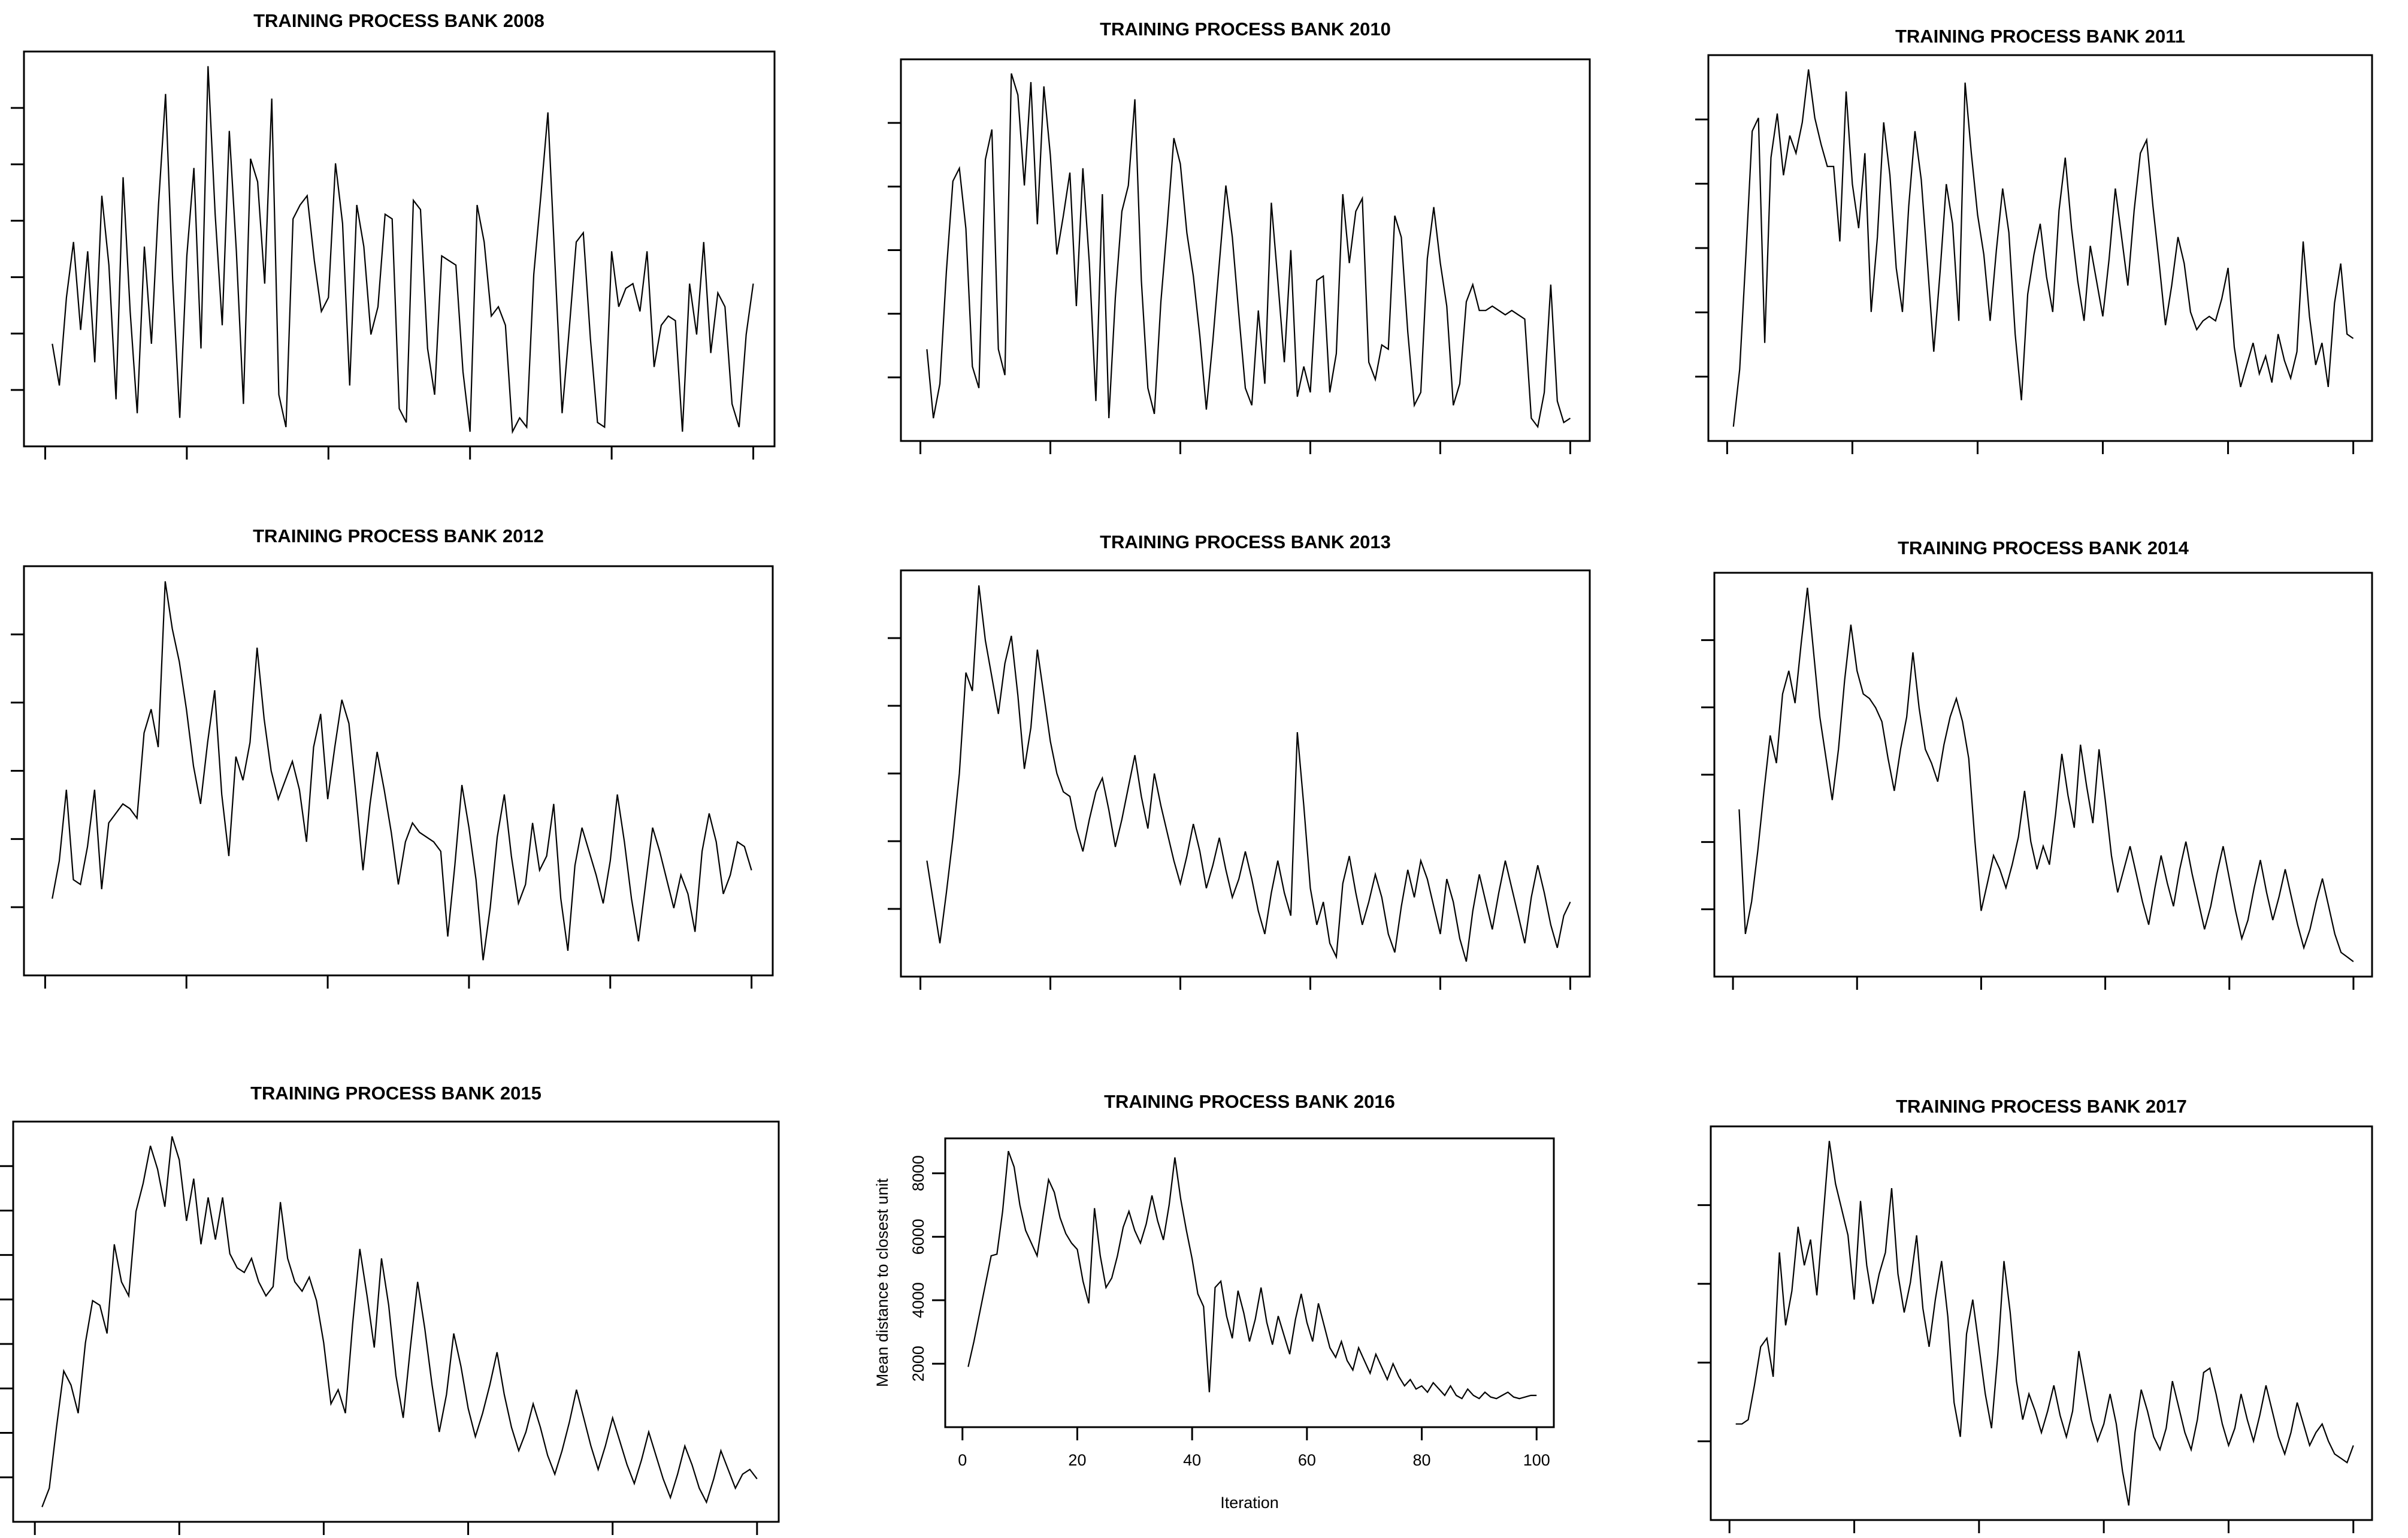  I want to click on x-tick-label: 20, so click(1077, 1460).